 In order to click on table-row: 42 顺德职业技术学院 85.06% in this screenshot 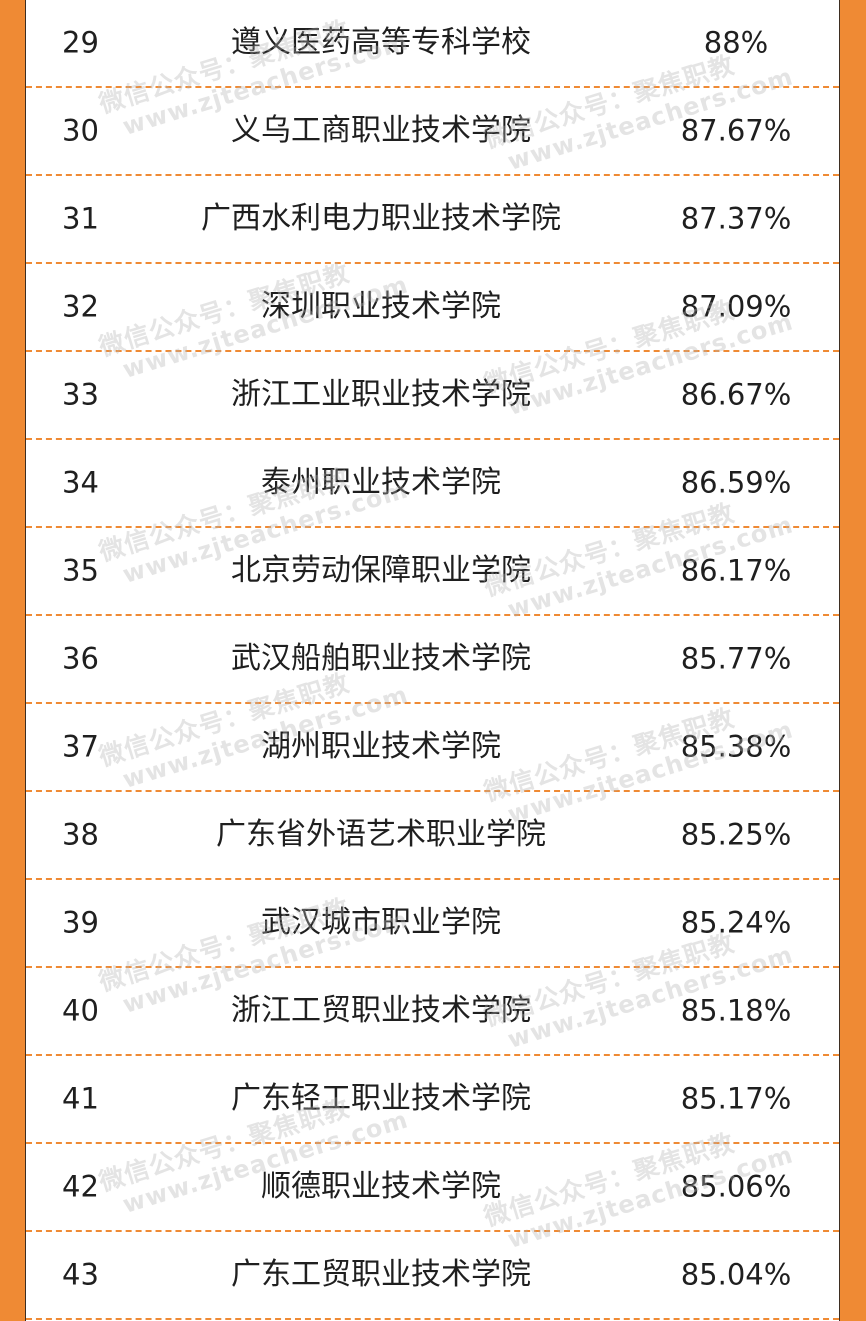, I will do `click(432, 1188)`.